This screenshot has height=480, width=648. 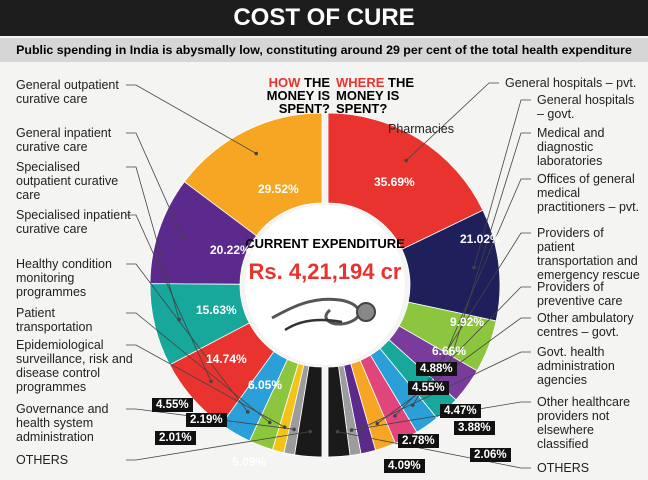 I want to click on category-label: Medical and diagnostic laboratories, so click(x=571, y=147).